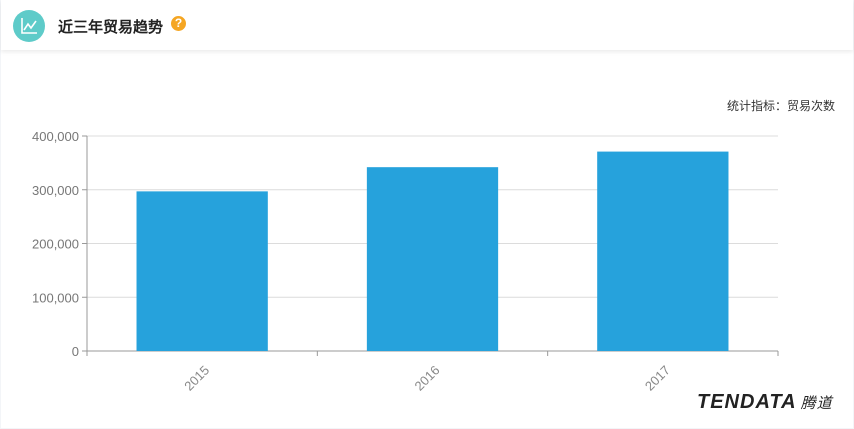  I want to click on bar-2015, so click(202, 271).